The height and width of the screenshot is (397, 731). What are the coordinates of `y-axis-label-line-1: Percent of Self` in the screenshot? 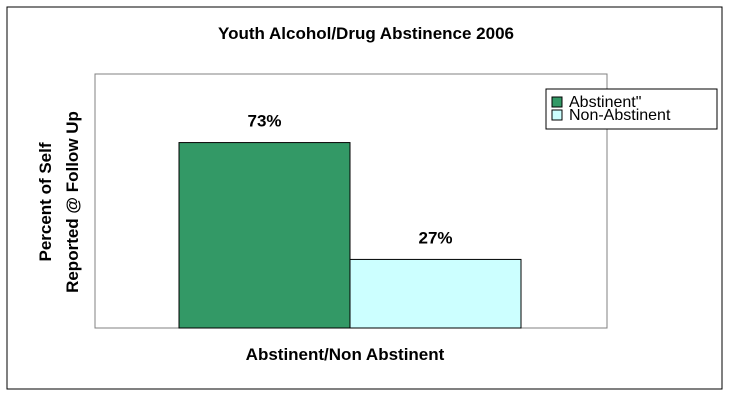 It's located at (45, 201).